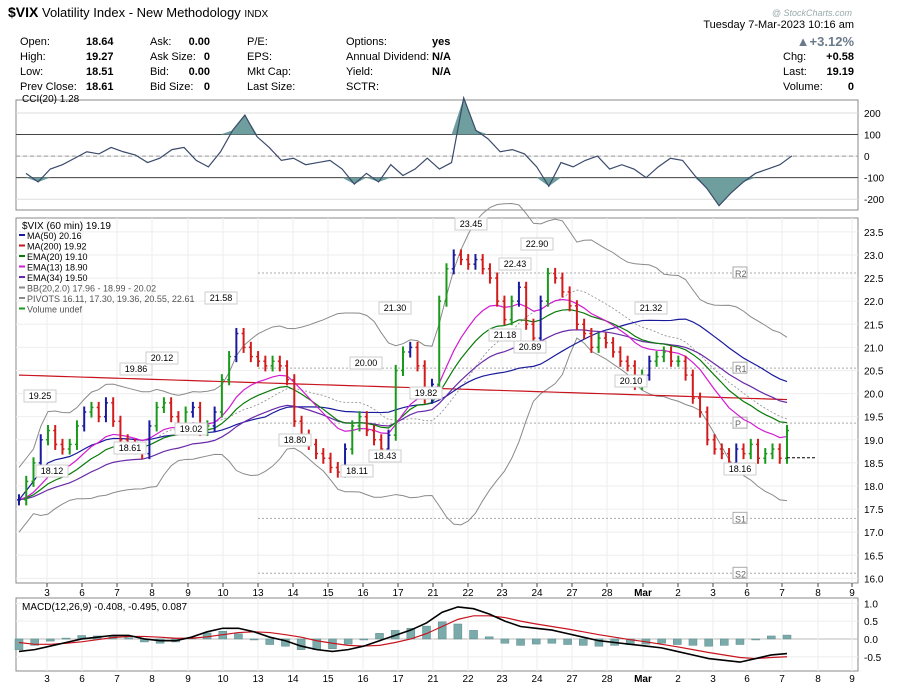 The height and width of the screenshot is (686, 900). Describe the element at coordinates (867, 157) in the screenshot. I see `cci-tick-label: 0` at that location.